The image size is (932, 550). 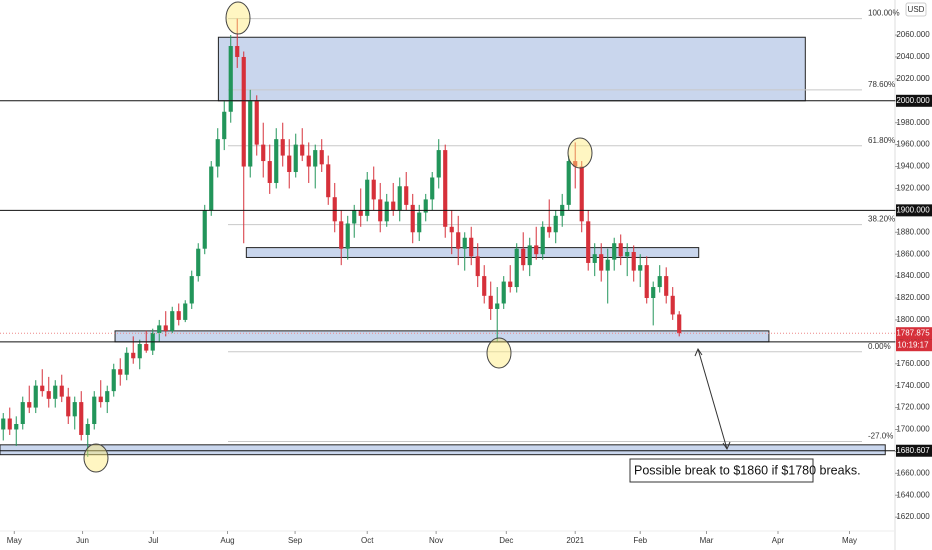 What do you see at coordinates (884, 13) in the screenshot?
I see `fib-label: 100.00%` at bounding box center [884, 13].